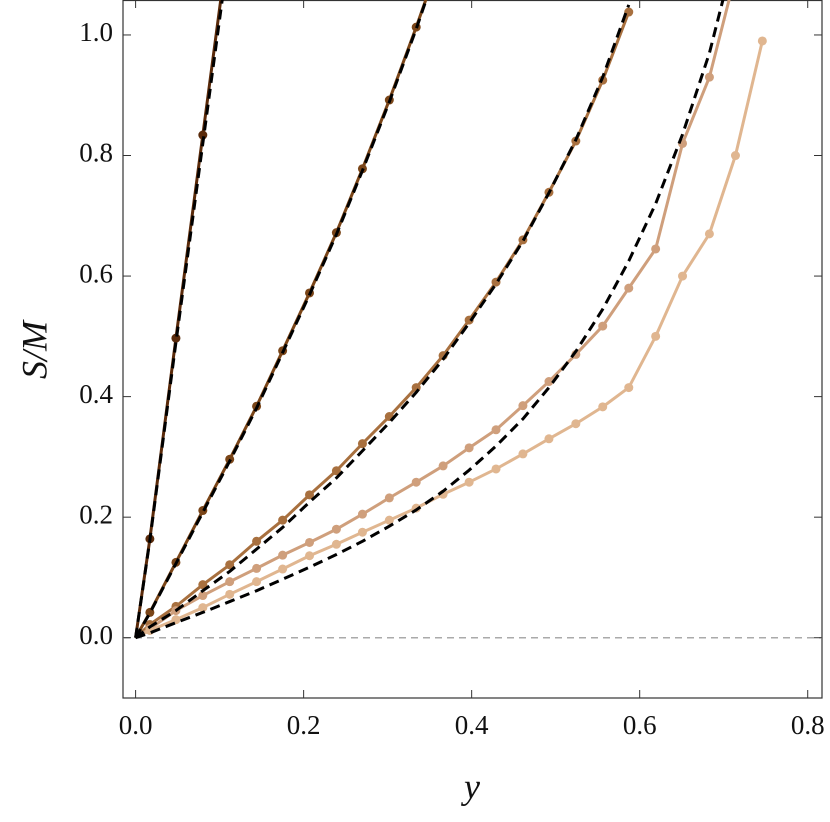 This screenshot has width=830, height=822. I want to click on y-tick-label: 0.0, so click(96, 635).